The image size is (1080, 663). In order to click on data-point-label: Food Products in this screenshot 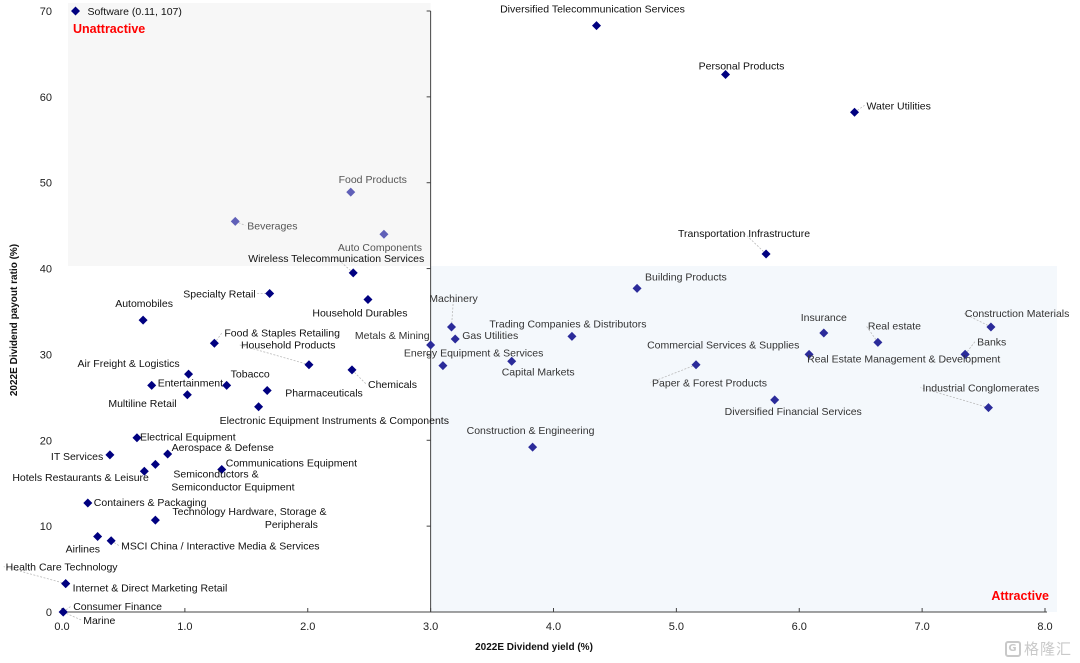, I will do `click(373, 180)`.